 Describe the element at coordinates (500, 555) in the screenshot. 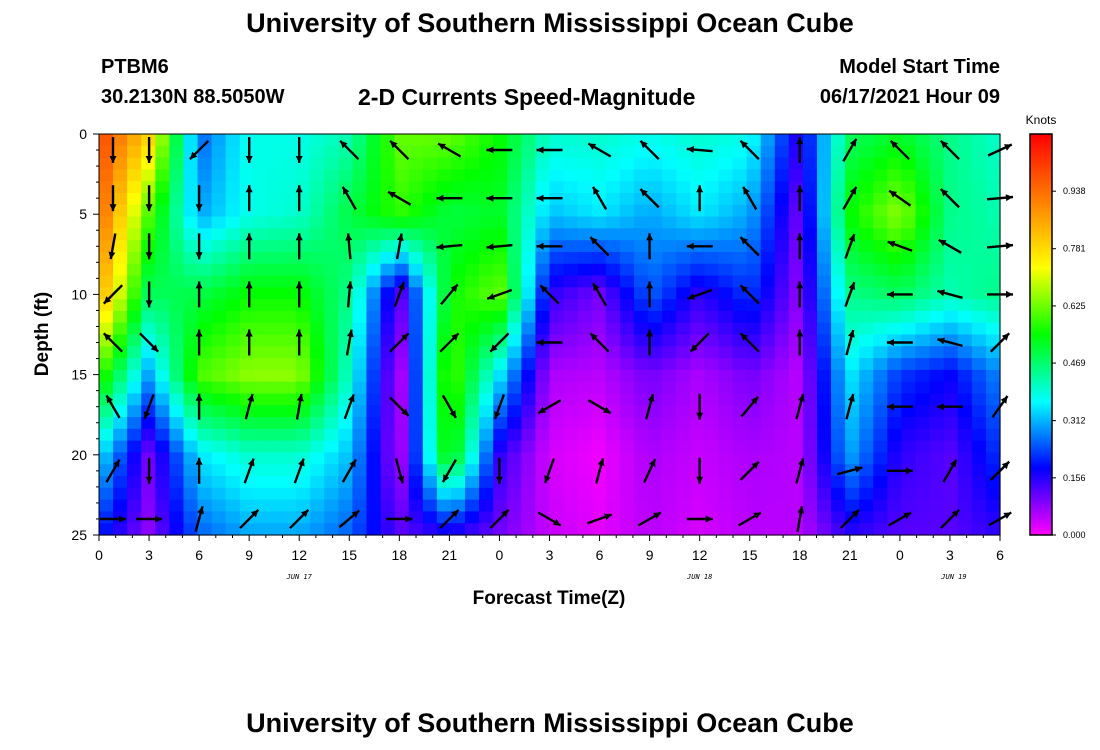

I see `x-tick-label: 0` at that location.